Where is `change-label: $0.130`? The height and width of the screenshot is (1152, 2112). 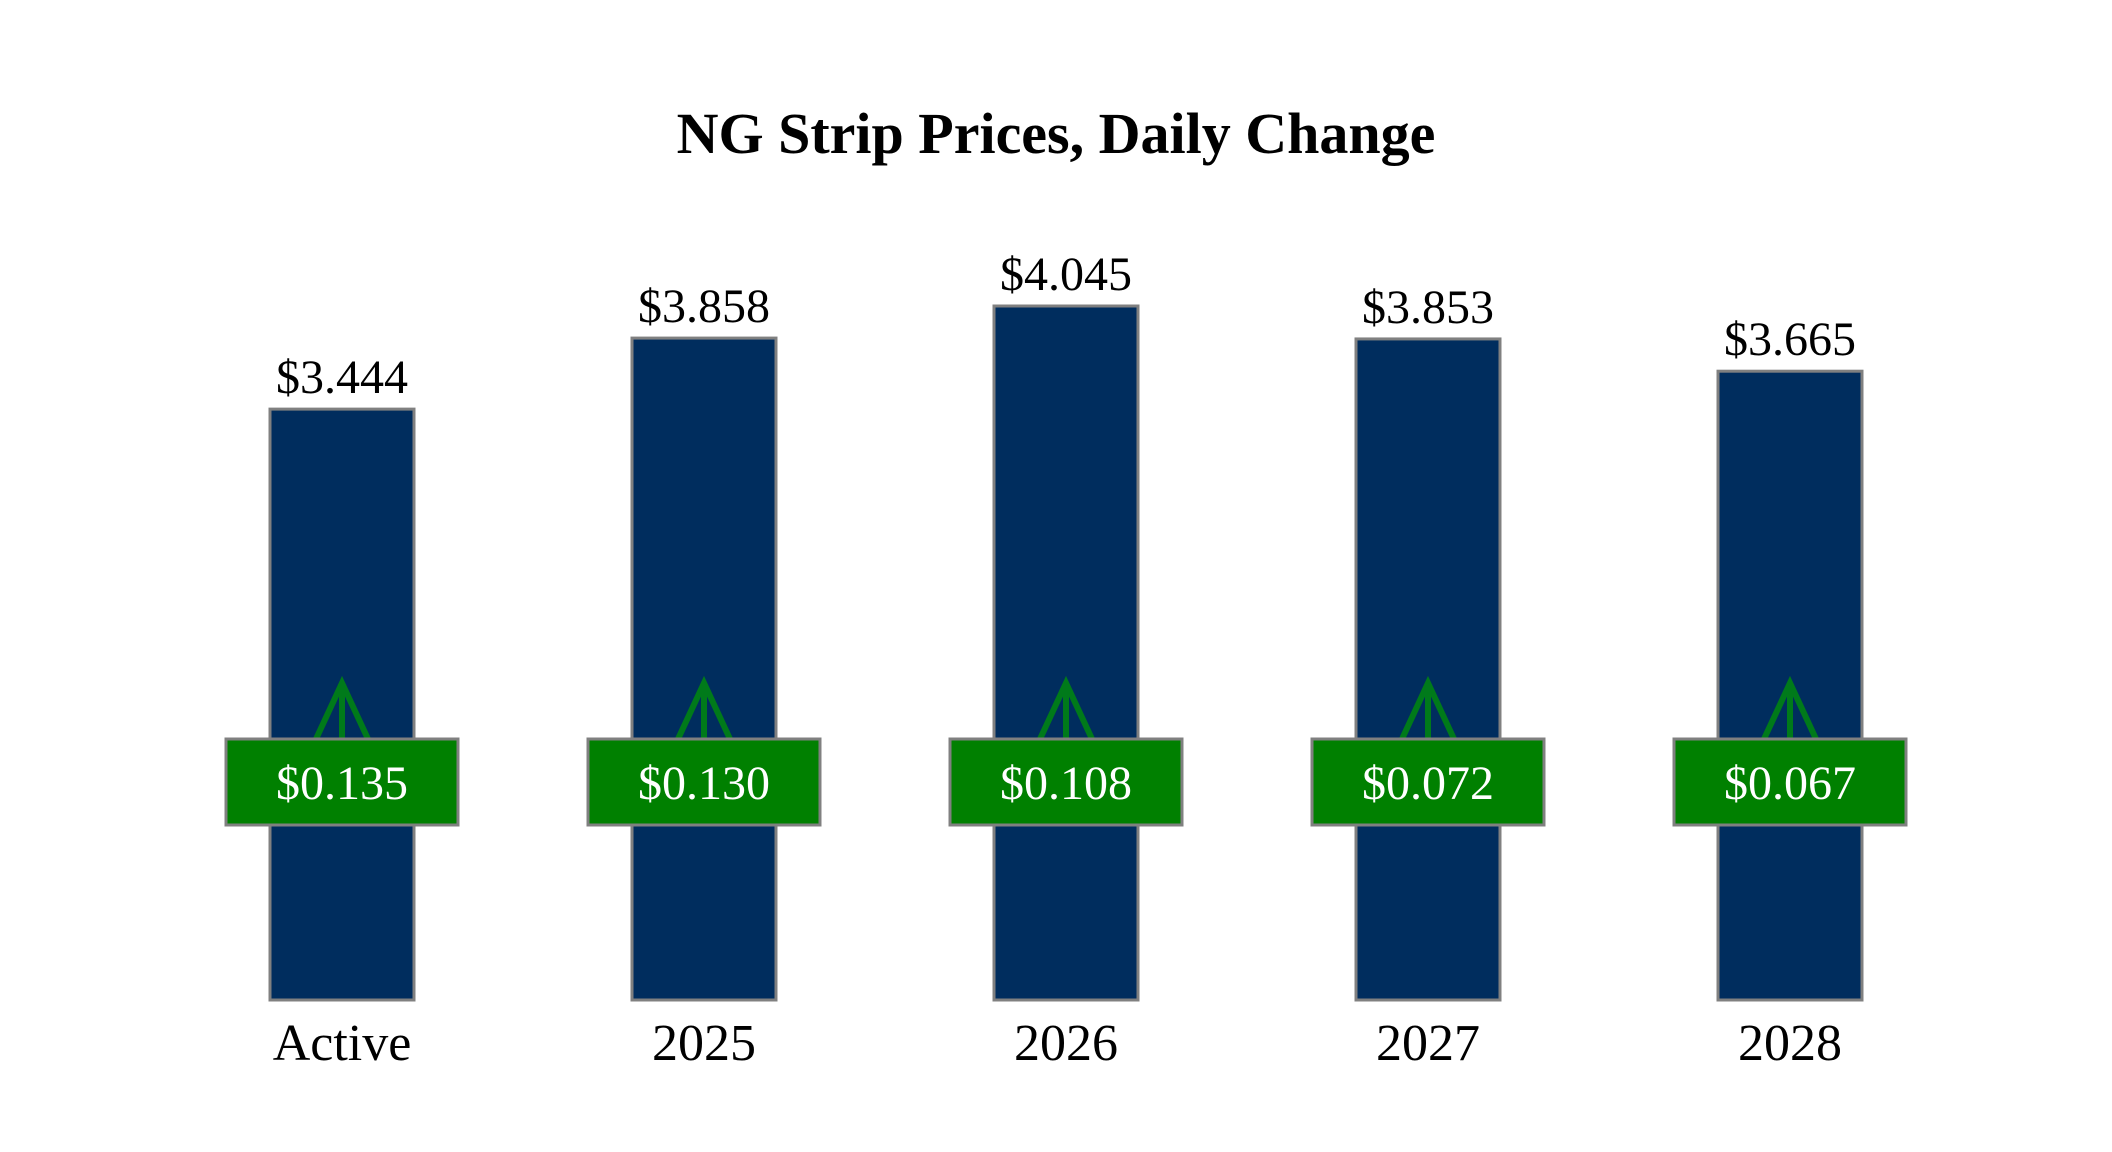
change-label: $0.130 is located at coordinates (704, 783).